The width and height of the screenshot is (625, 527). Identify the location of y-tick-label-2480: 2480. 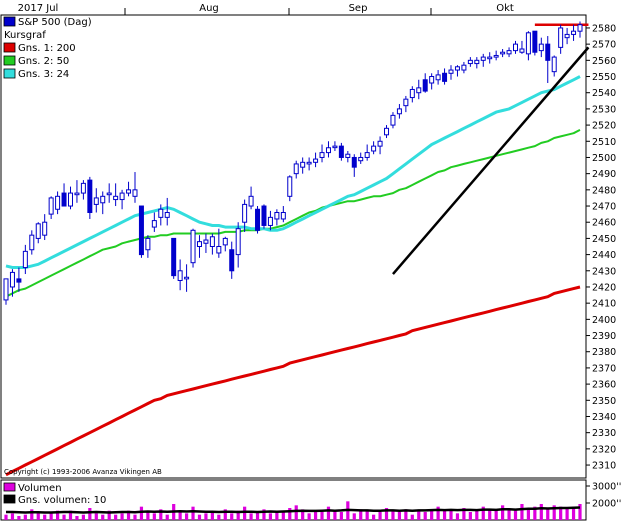
(604, 190).